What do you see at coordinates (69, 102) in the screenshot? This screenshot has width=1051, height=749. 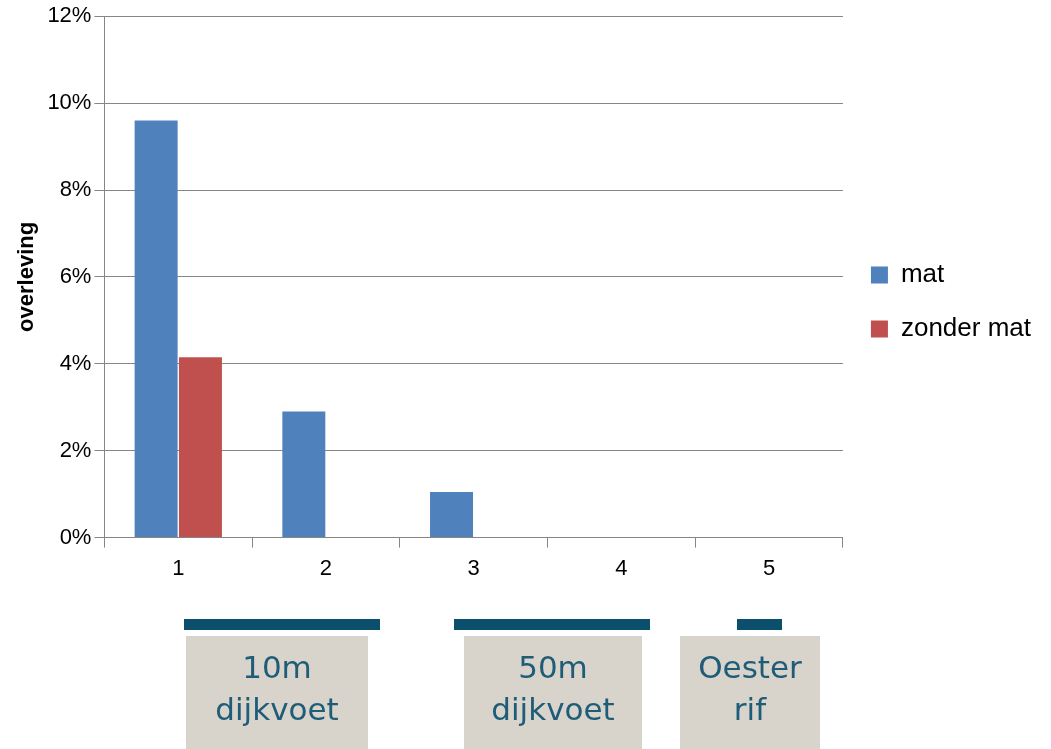 I see `y-tick-label: 10%` at bounding box center [69, 102].